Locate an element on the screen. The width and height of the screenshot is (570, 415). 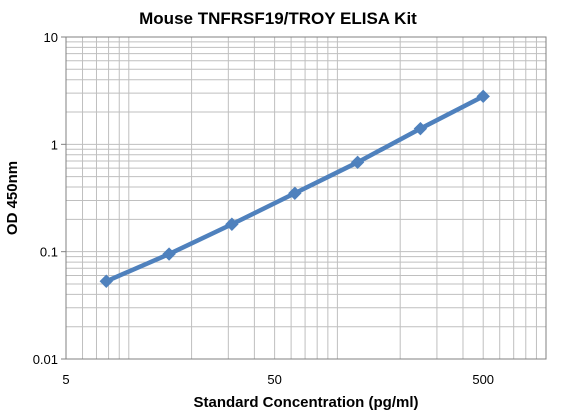
x-tick-label: 500 is located at coordinates (483, 379).